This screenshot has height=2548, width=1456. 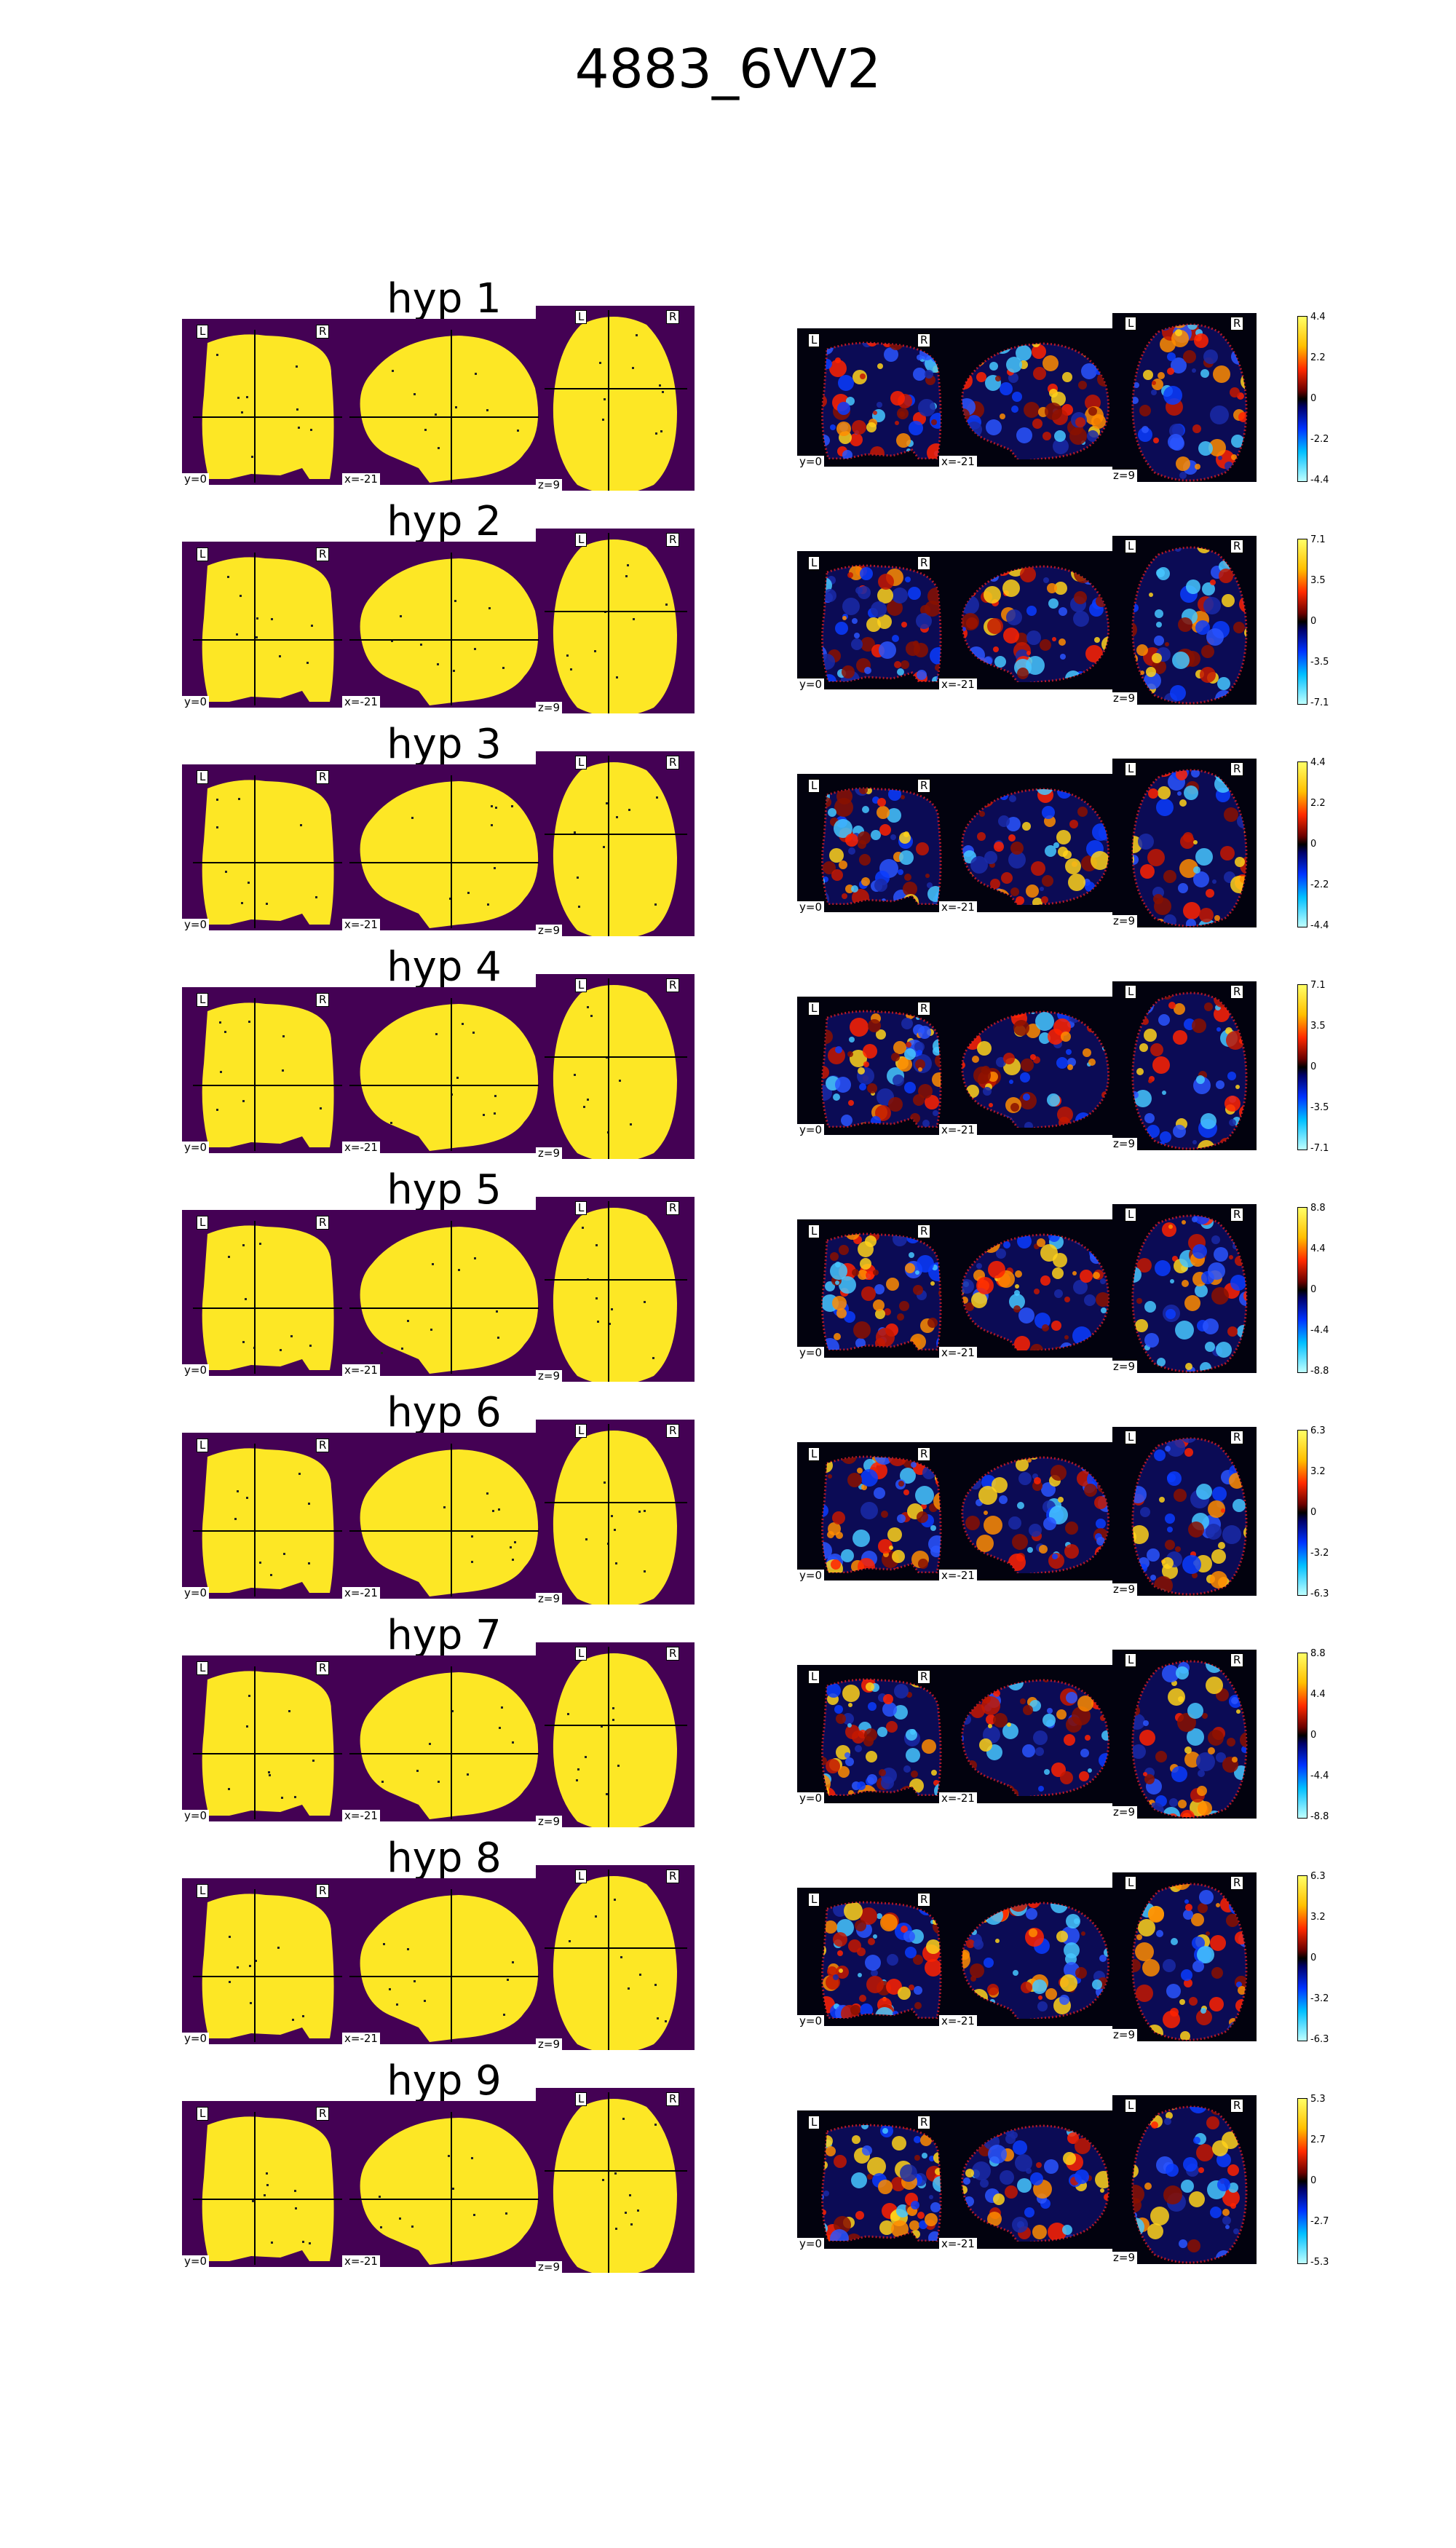 What do you see at coordinates (444, 1635) in the screenshot?
I see `hypothesis-label: hyp 7` at bounding box center [444, 1635].